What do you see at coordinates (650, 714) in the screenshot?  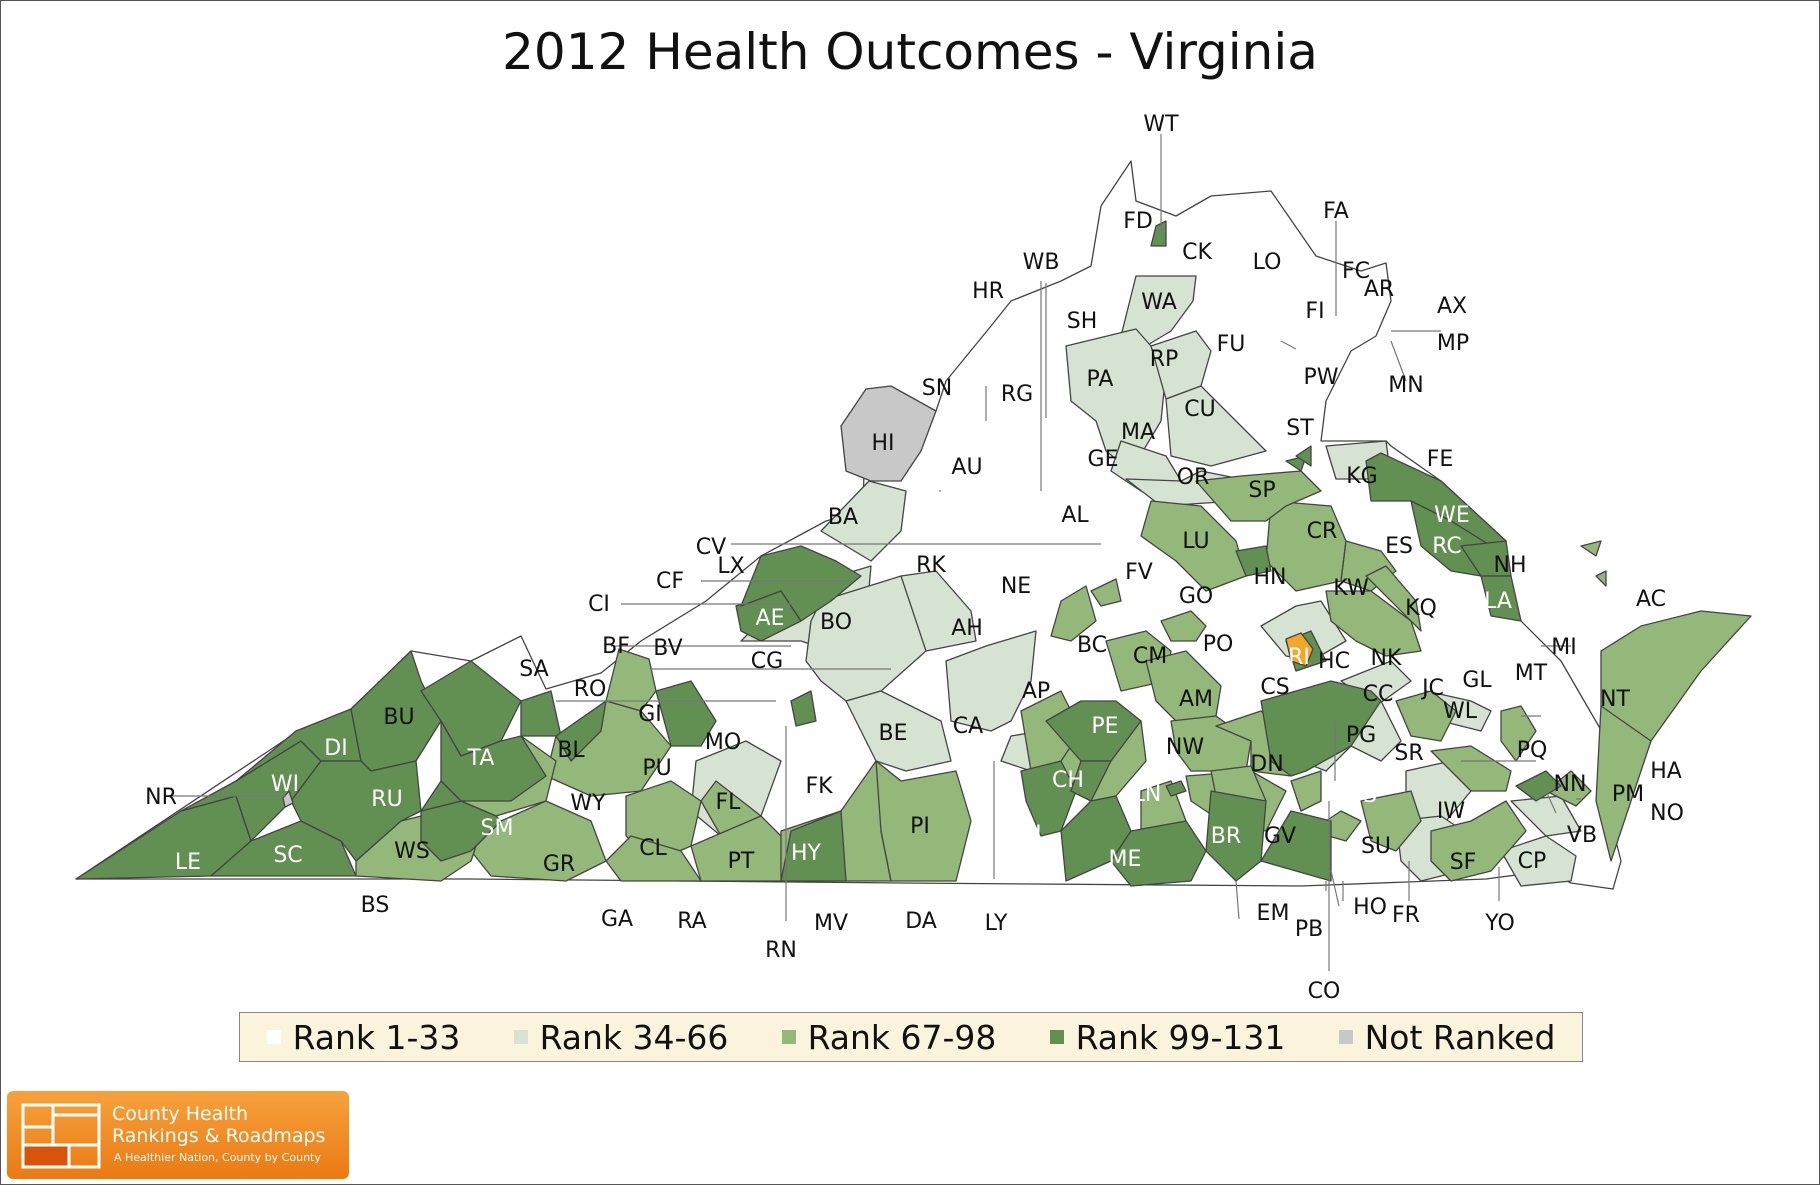 I see `county-label: GI` at bounding box center [650, 714].